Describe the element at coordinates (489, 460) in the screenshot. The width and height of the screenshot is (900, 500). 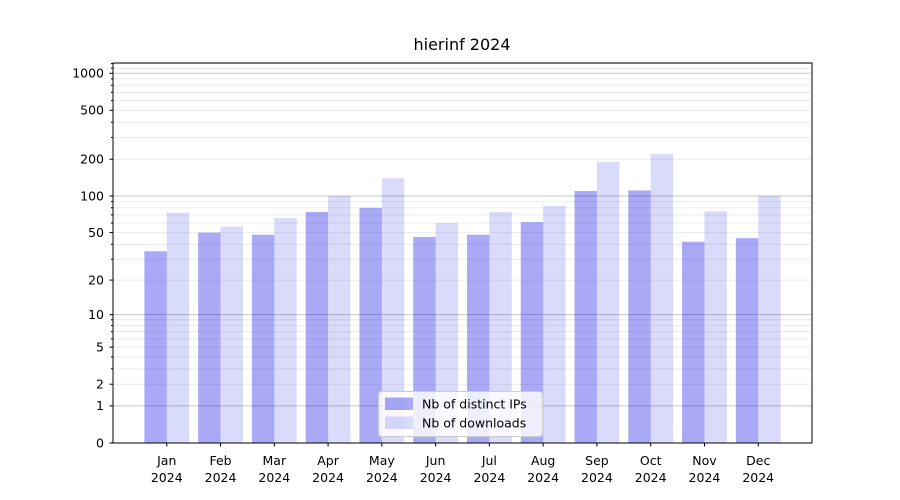
I see `x-tick-label-month: Jul` at that location.